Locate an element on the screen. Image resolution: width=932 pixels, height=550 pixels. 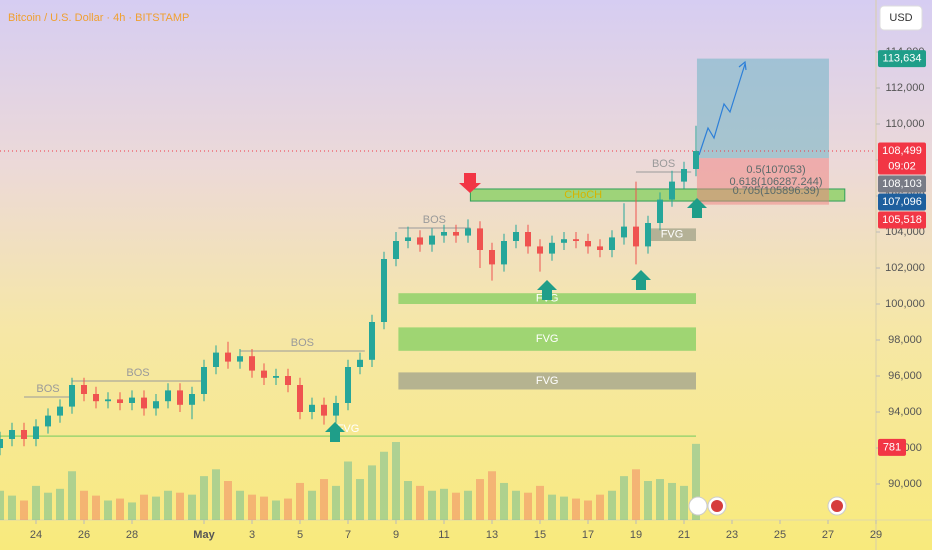
x-tick-label: 7 is located at coordinates (348, 535).